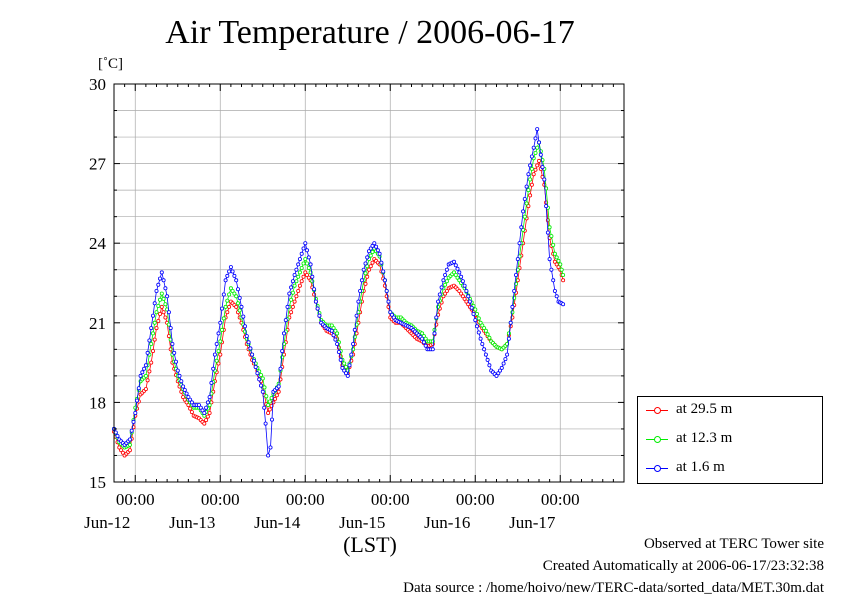  What do you see at coordinates (98, 164) in the screenshot?
I see `y-tick-label: 27` at bounding box center [98, 164].